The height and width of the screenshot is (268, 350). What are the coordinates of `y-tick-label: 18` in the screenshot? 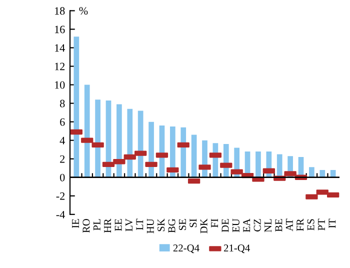 It's located at (60, 11).